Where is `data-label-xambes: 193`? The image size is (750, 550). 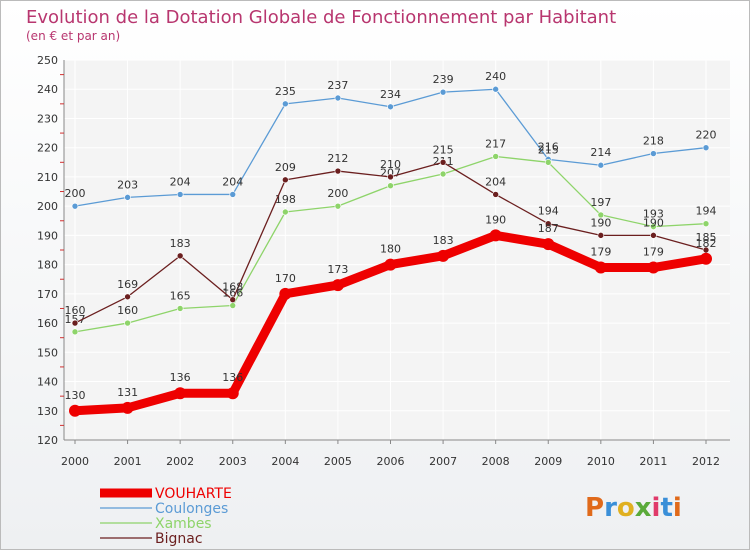 data-label-xambes: 193 is located at coordinates (653, 214).